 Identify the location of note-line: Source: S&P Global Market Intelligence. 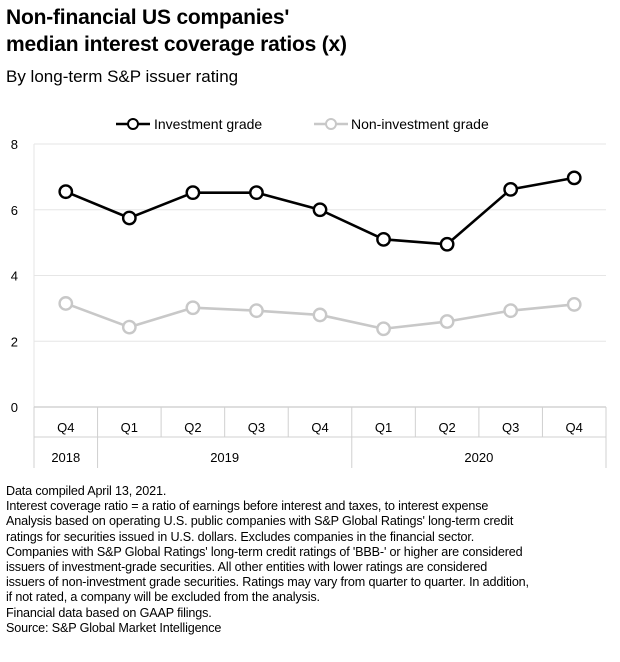
(114, 627).